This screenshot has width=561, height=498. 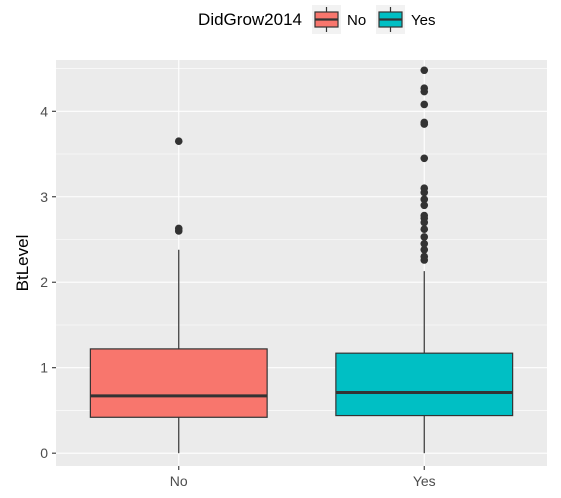 What do you see at coordinates (44, 111) in the screenshot?
I see `y-tick-label: 4` at bounding box center [44, 111].